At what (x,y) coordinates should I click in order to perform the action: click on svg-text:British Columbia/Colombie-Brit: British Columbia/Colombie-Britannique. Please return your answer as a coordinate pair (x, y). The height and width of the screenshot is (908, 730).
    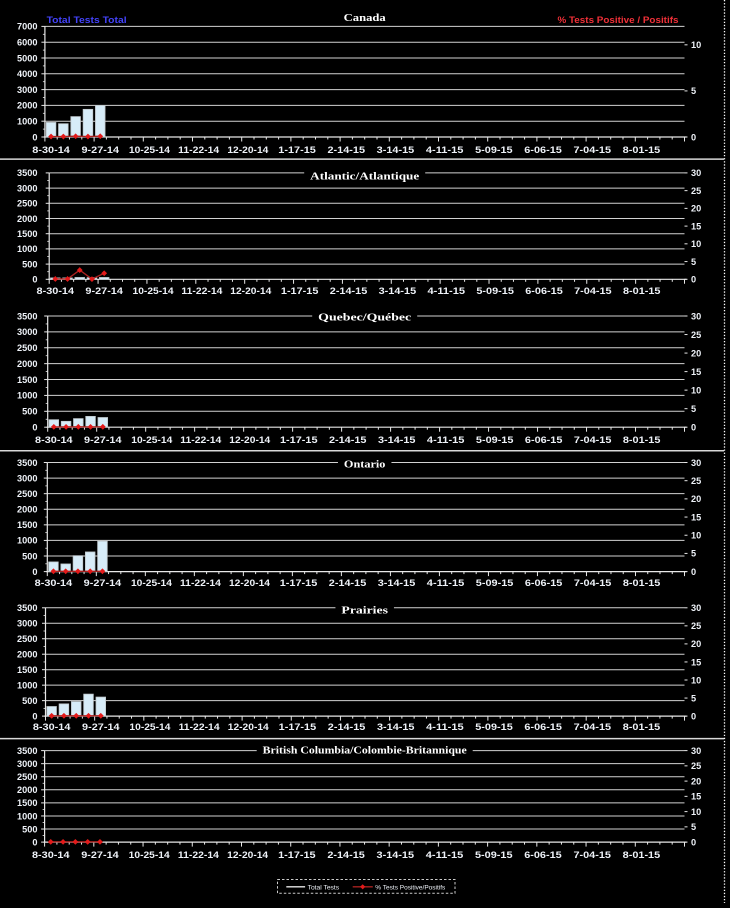
    Looking at the image, I should click on (365, 751).